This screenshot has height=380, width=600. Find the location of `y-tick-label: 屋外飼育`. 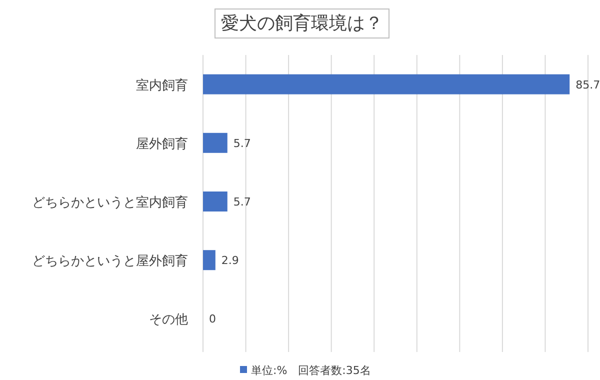

y-tick-label: 屋外飼育 is located at coordinates (162, 144).